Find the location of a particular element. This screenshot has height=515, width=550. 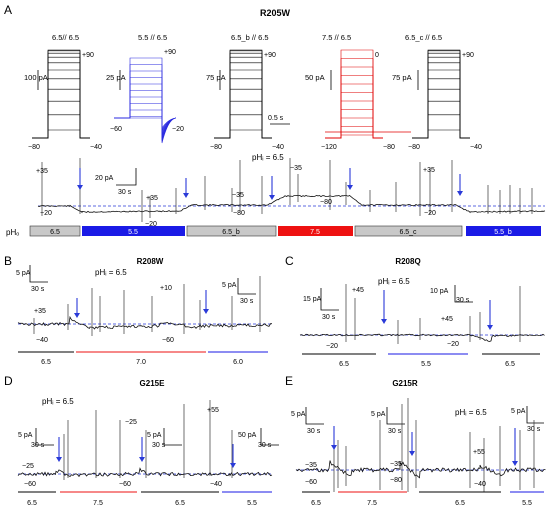

trace-e-line is located at coordinates (420, 469).